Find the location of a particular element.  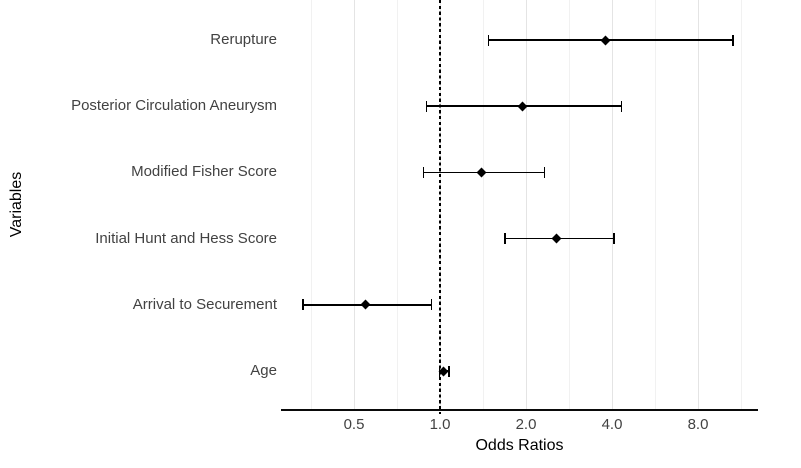

x-axis-line is located at coordinates (519, 410).